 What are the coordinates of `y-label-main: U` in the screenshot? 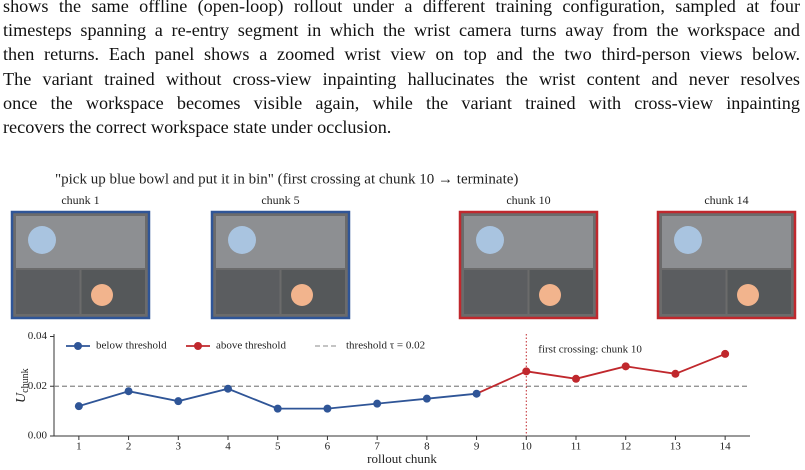 It's located at (21, 397).